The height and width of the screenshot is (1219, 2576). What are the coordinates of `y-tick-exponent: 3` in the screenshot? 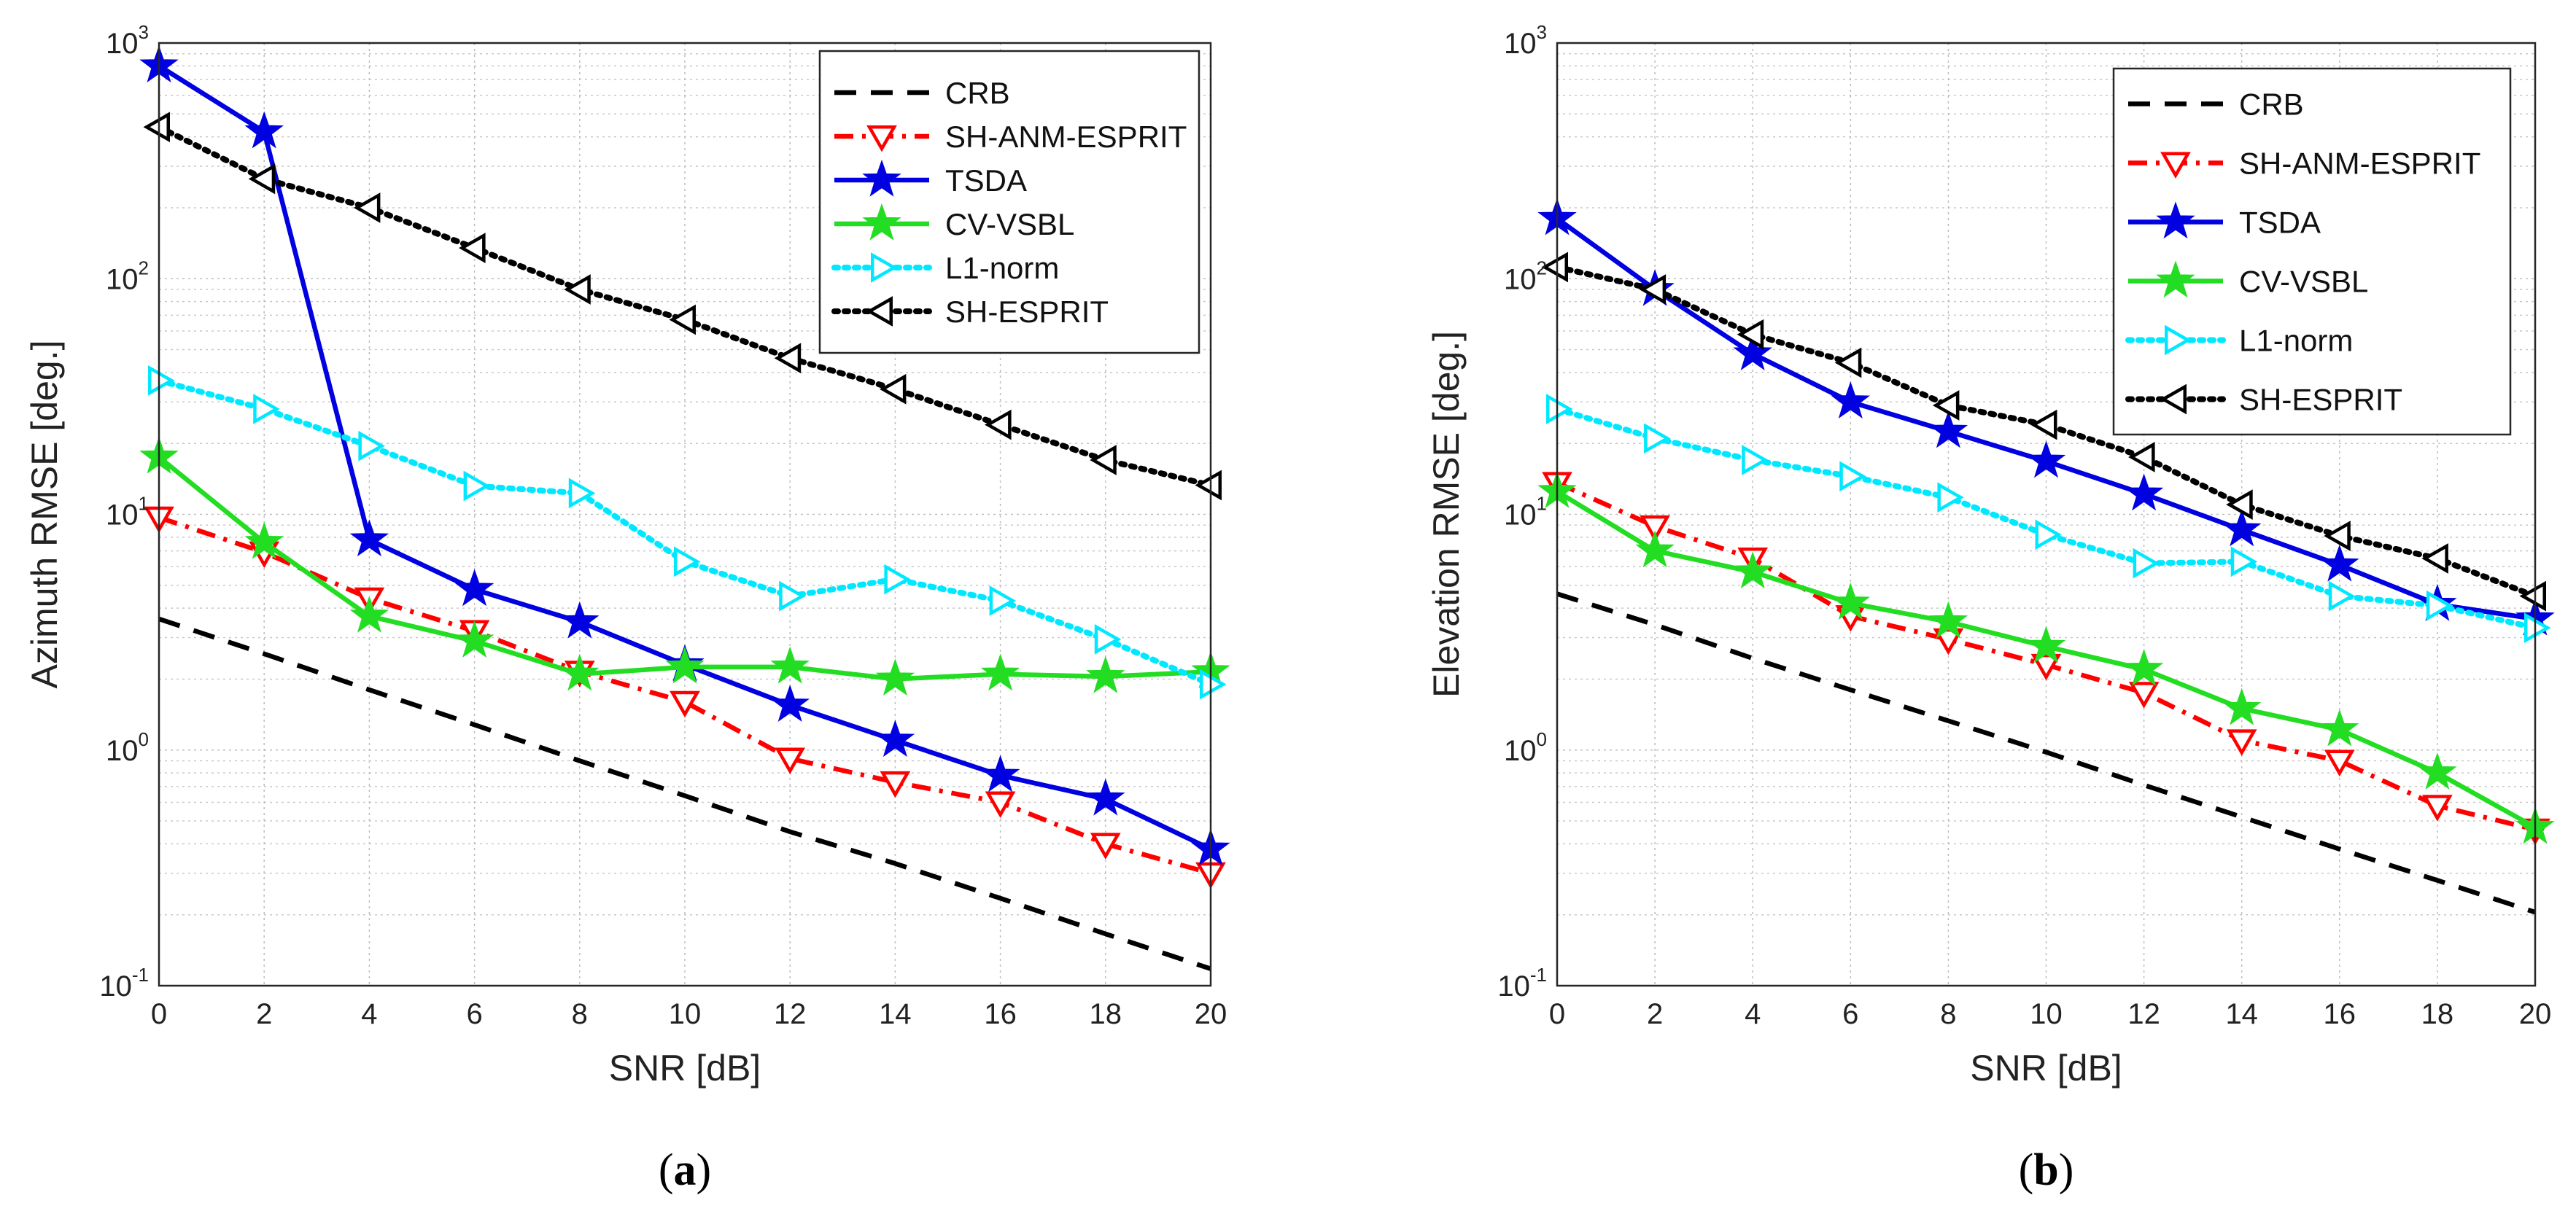 It's located at (1542, 32).